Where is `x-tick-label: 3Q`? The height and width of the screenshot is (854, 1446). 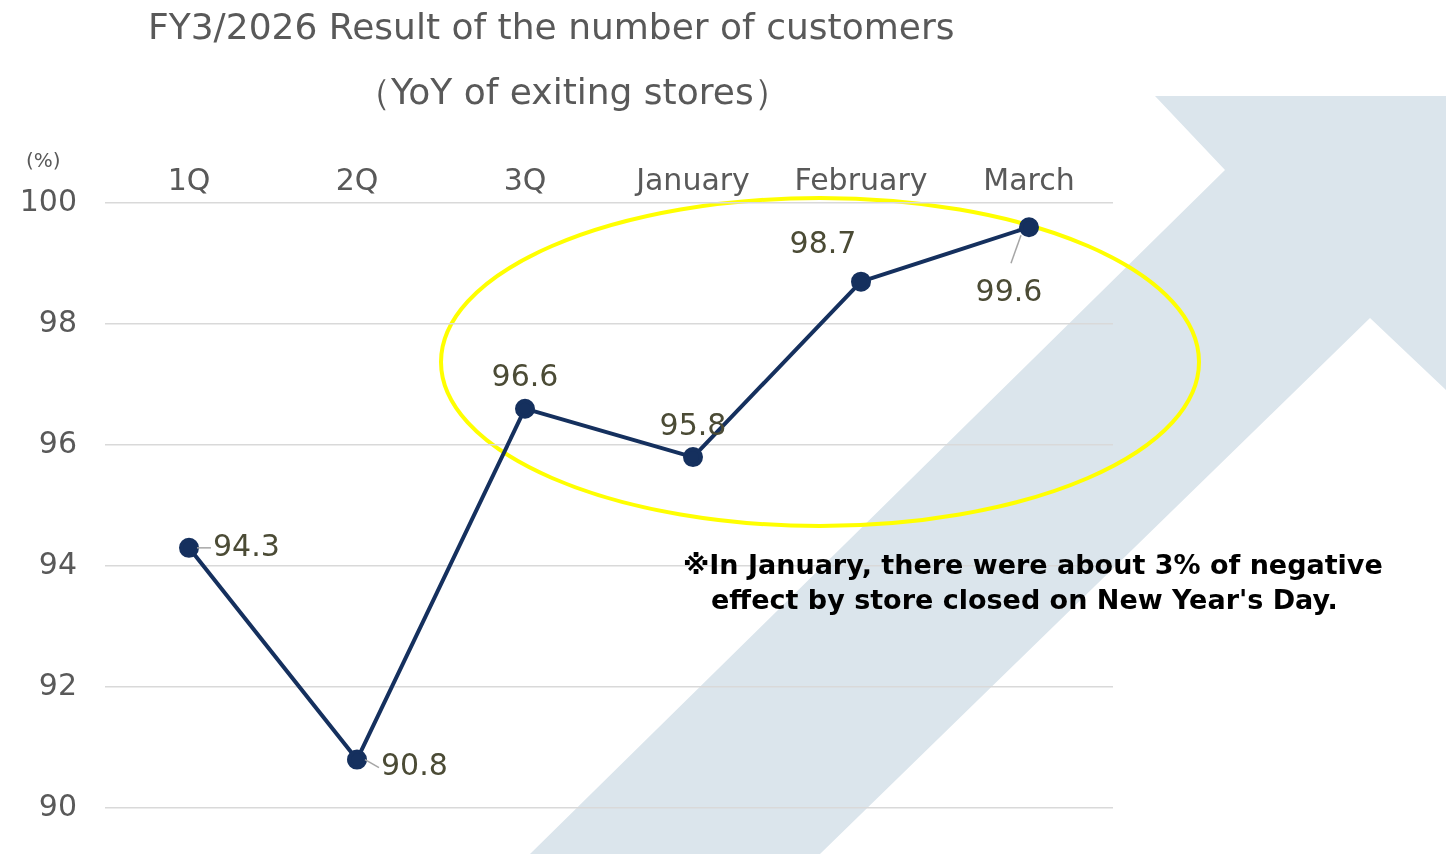 x-tick-label: 3Q is located at coordinates (525, 179).